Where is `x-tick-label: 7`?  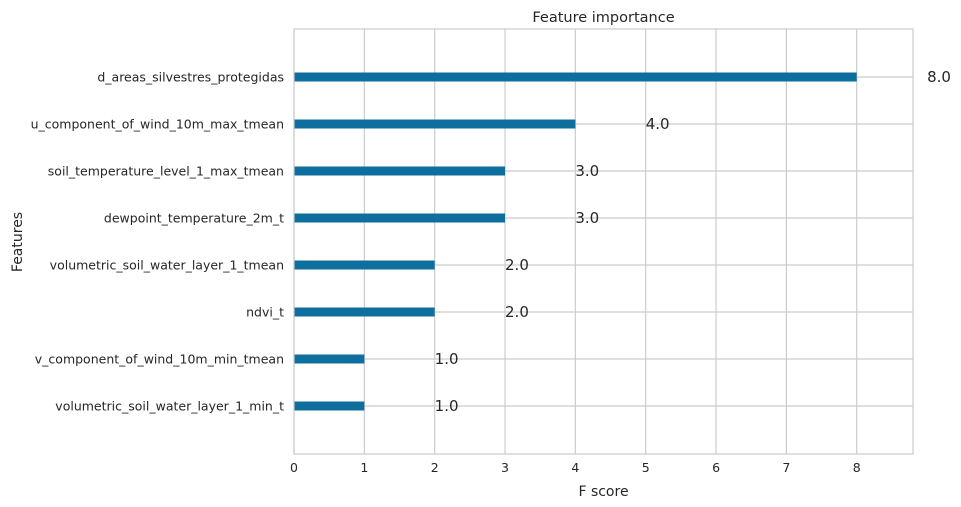 x-tick-label: 7 is located at coordinates (786, 467).